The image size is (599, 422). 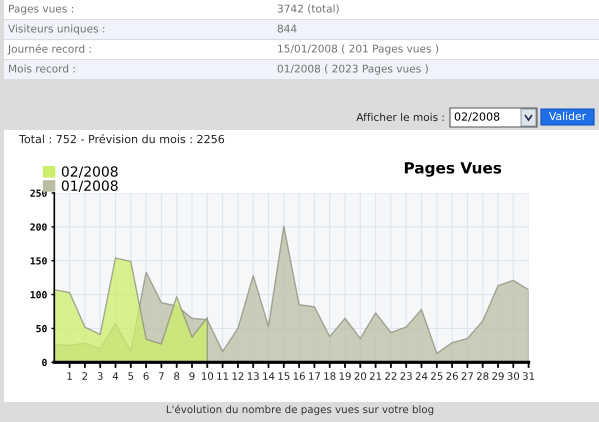 What do you see at coordinates (308, 9) in the screenshot?
I see `text: 3742 (total)` at bounding box center [308, 9].